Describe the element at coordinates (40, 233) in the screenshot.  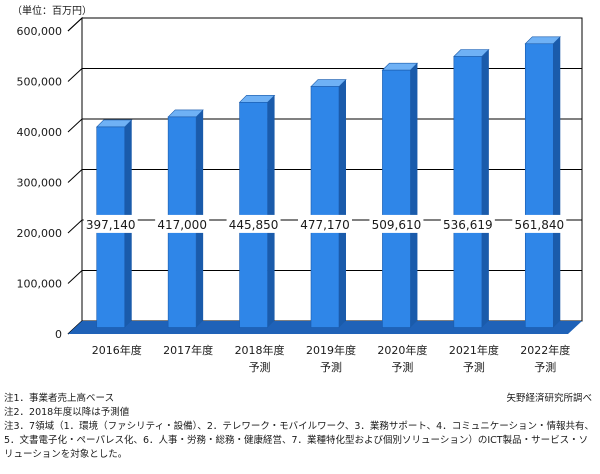
I see `y-tick-label: 200,000` at that location.